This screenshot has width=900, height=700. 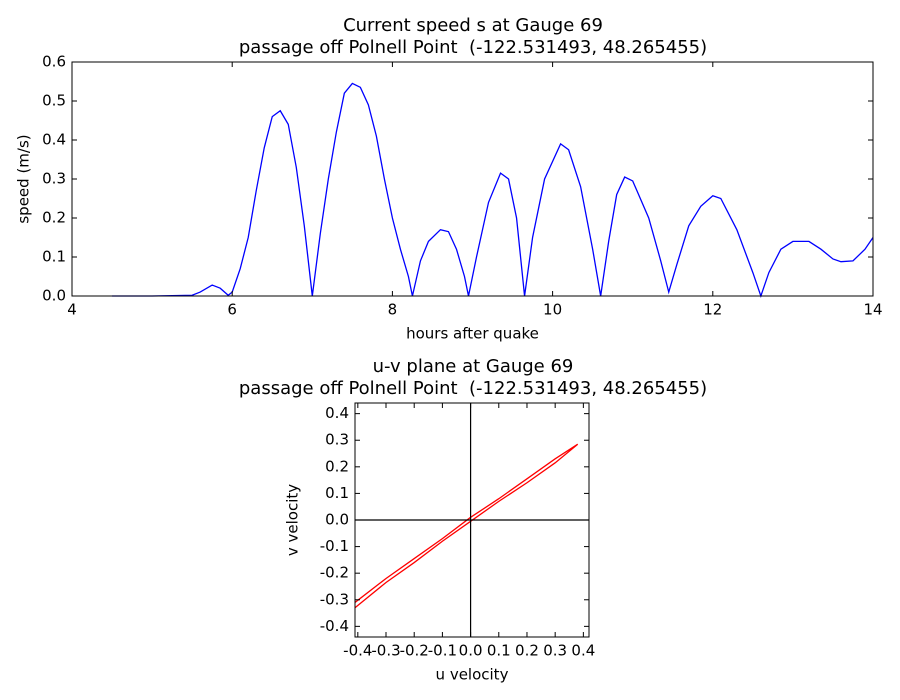 What do you see at coordinates (466, 526) in the screenshot?
I see `data-line` at bounding box center [466, 526].